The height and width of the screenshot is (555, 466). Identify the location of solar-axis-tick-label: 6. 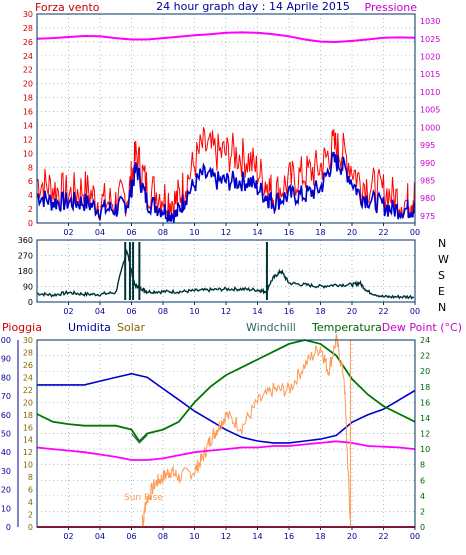
(30, 490).